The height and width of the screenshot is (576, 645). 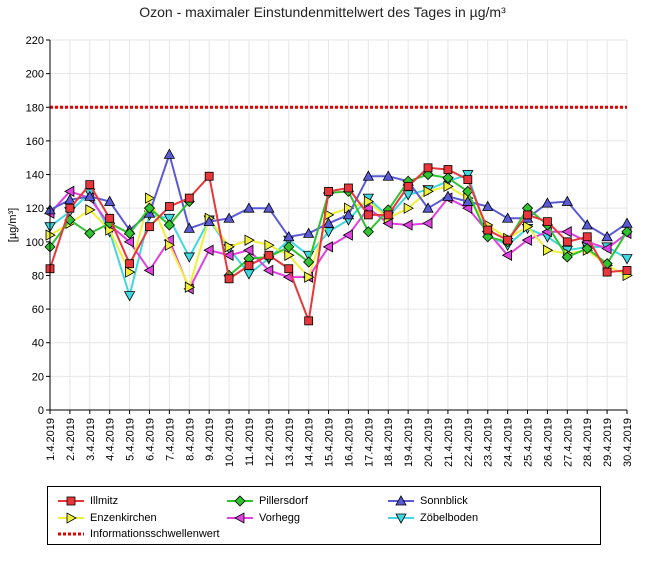 What do you see at coordinates (41, 411) in the screenshot?
I see `y-tick-label: 0` at bounding box center [41, 411].